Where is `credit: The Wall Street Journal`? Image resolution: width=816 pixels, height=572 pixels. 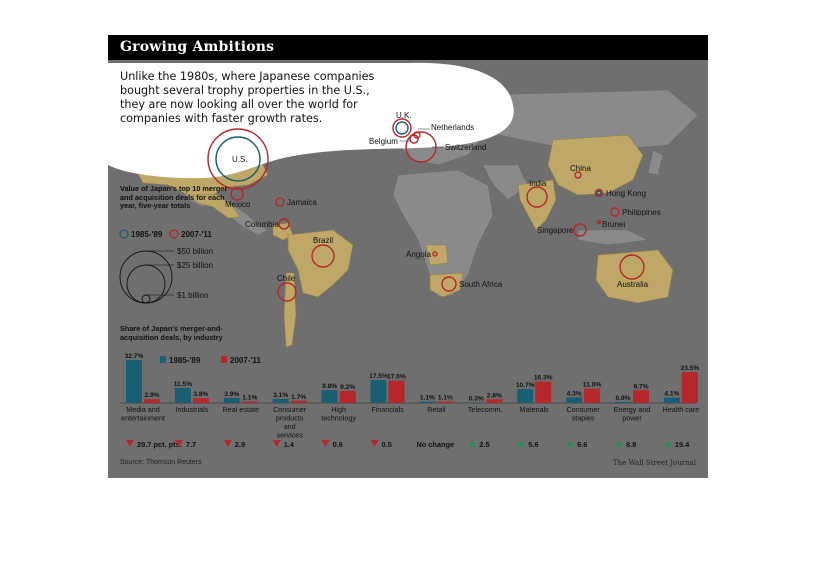 credit: The Wall Street Journal is located at coordinates (654, 463).